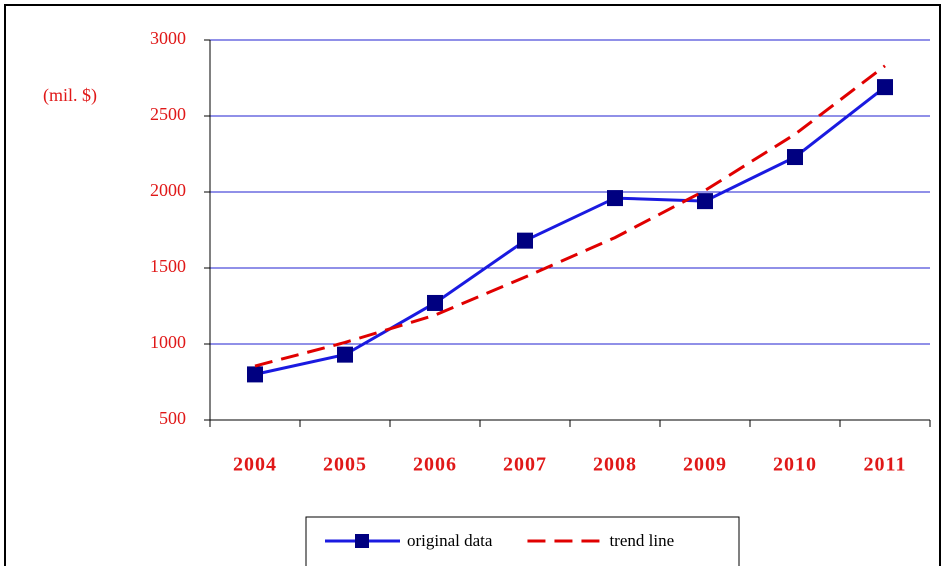 This screenshot has width=945, height=566. What do you see at coordinates (172, 418) in the screenshot?
I see `y-tick-label: 500` at bounding box center [172, 418].